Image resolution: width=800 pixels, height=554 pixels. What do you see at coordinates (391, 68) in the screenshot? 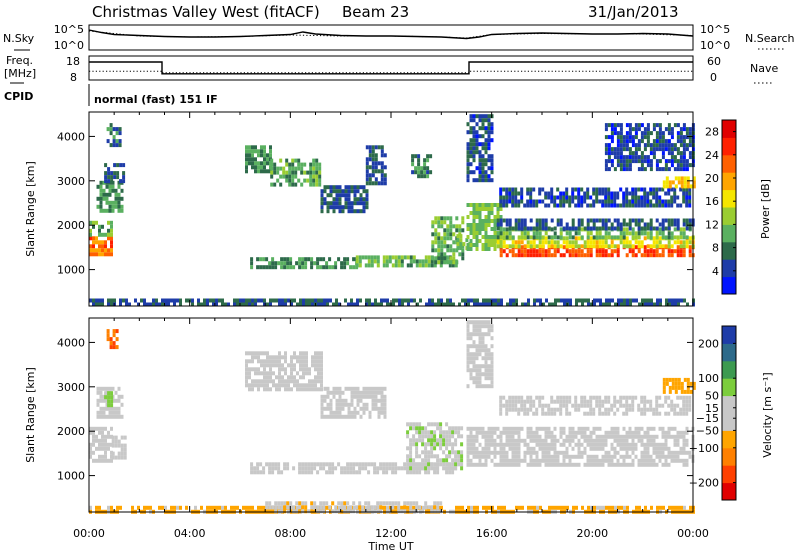
I see `freq-series-freq` at bounding box center [391, 68].